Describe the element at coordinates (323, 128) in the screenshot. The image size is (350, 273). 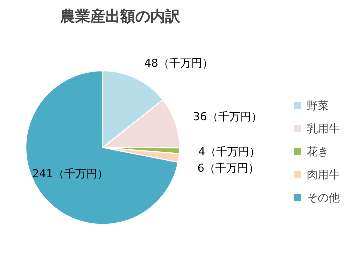
I see `legend-label: 乳用牛` at that location.